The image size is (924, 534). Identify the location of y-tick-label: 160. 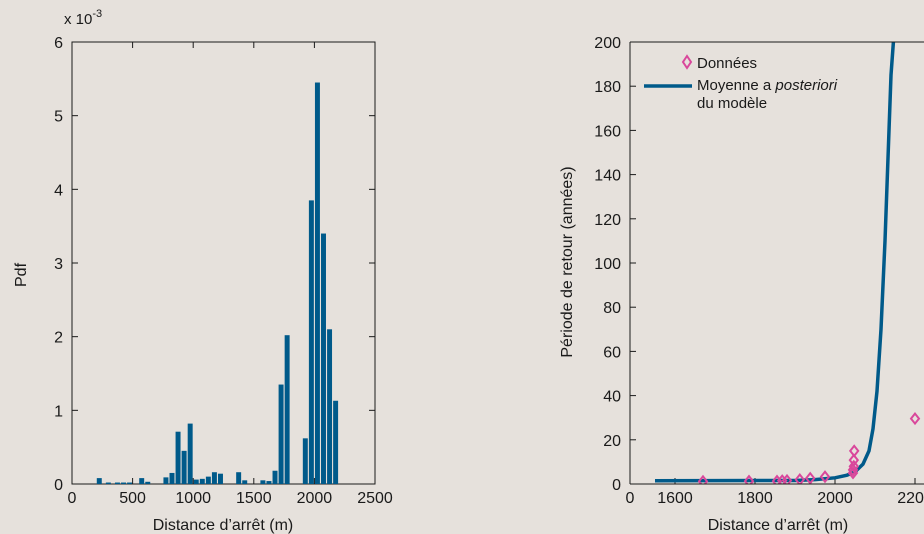
(607, 131).